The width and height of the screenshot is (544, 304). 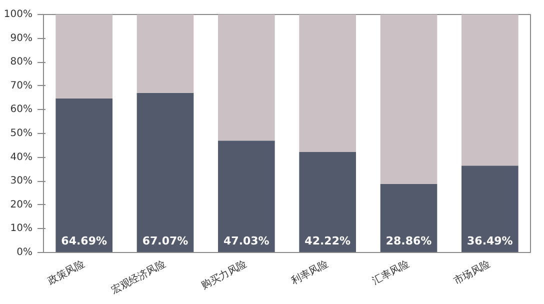 What do you see at coordinates (309, 273) in the screenshot?
I see `x-tick-label: 利率风险` at bounding box center [309, 273].